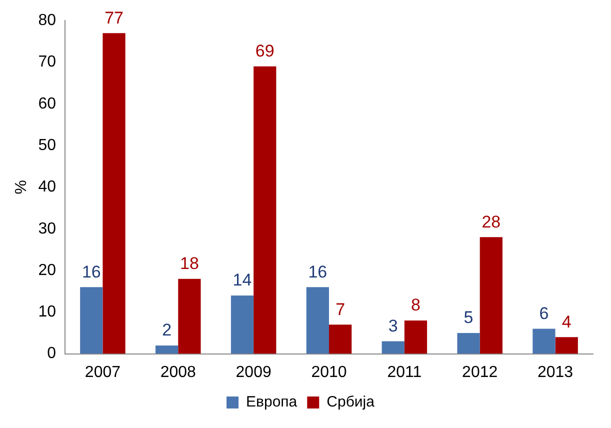  I want to click on data-label: 18, so click(189, 264).